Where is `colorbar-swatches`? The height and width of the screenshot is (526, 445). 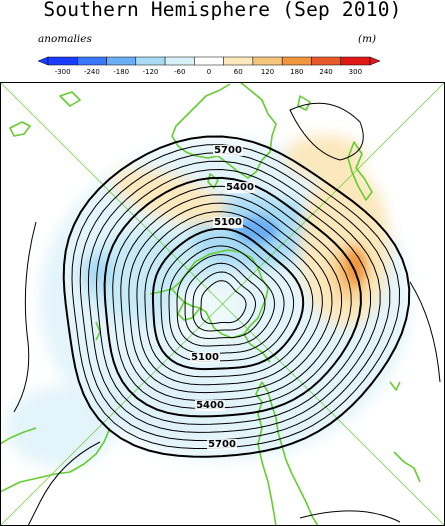
colorbar-swatches is located at coordinates (209, 61).